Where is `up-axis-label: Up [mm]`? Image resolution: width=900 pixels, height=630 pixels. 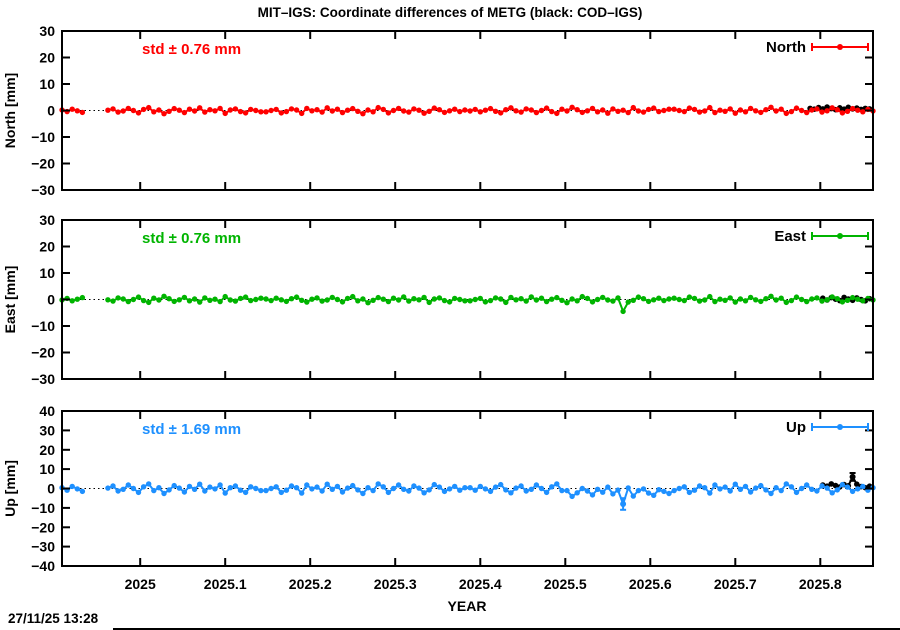 up-axis-label: Up [mm] is located at coordinates (10, 488).